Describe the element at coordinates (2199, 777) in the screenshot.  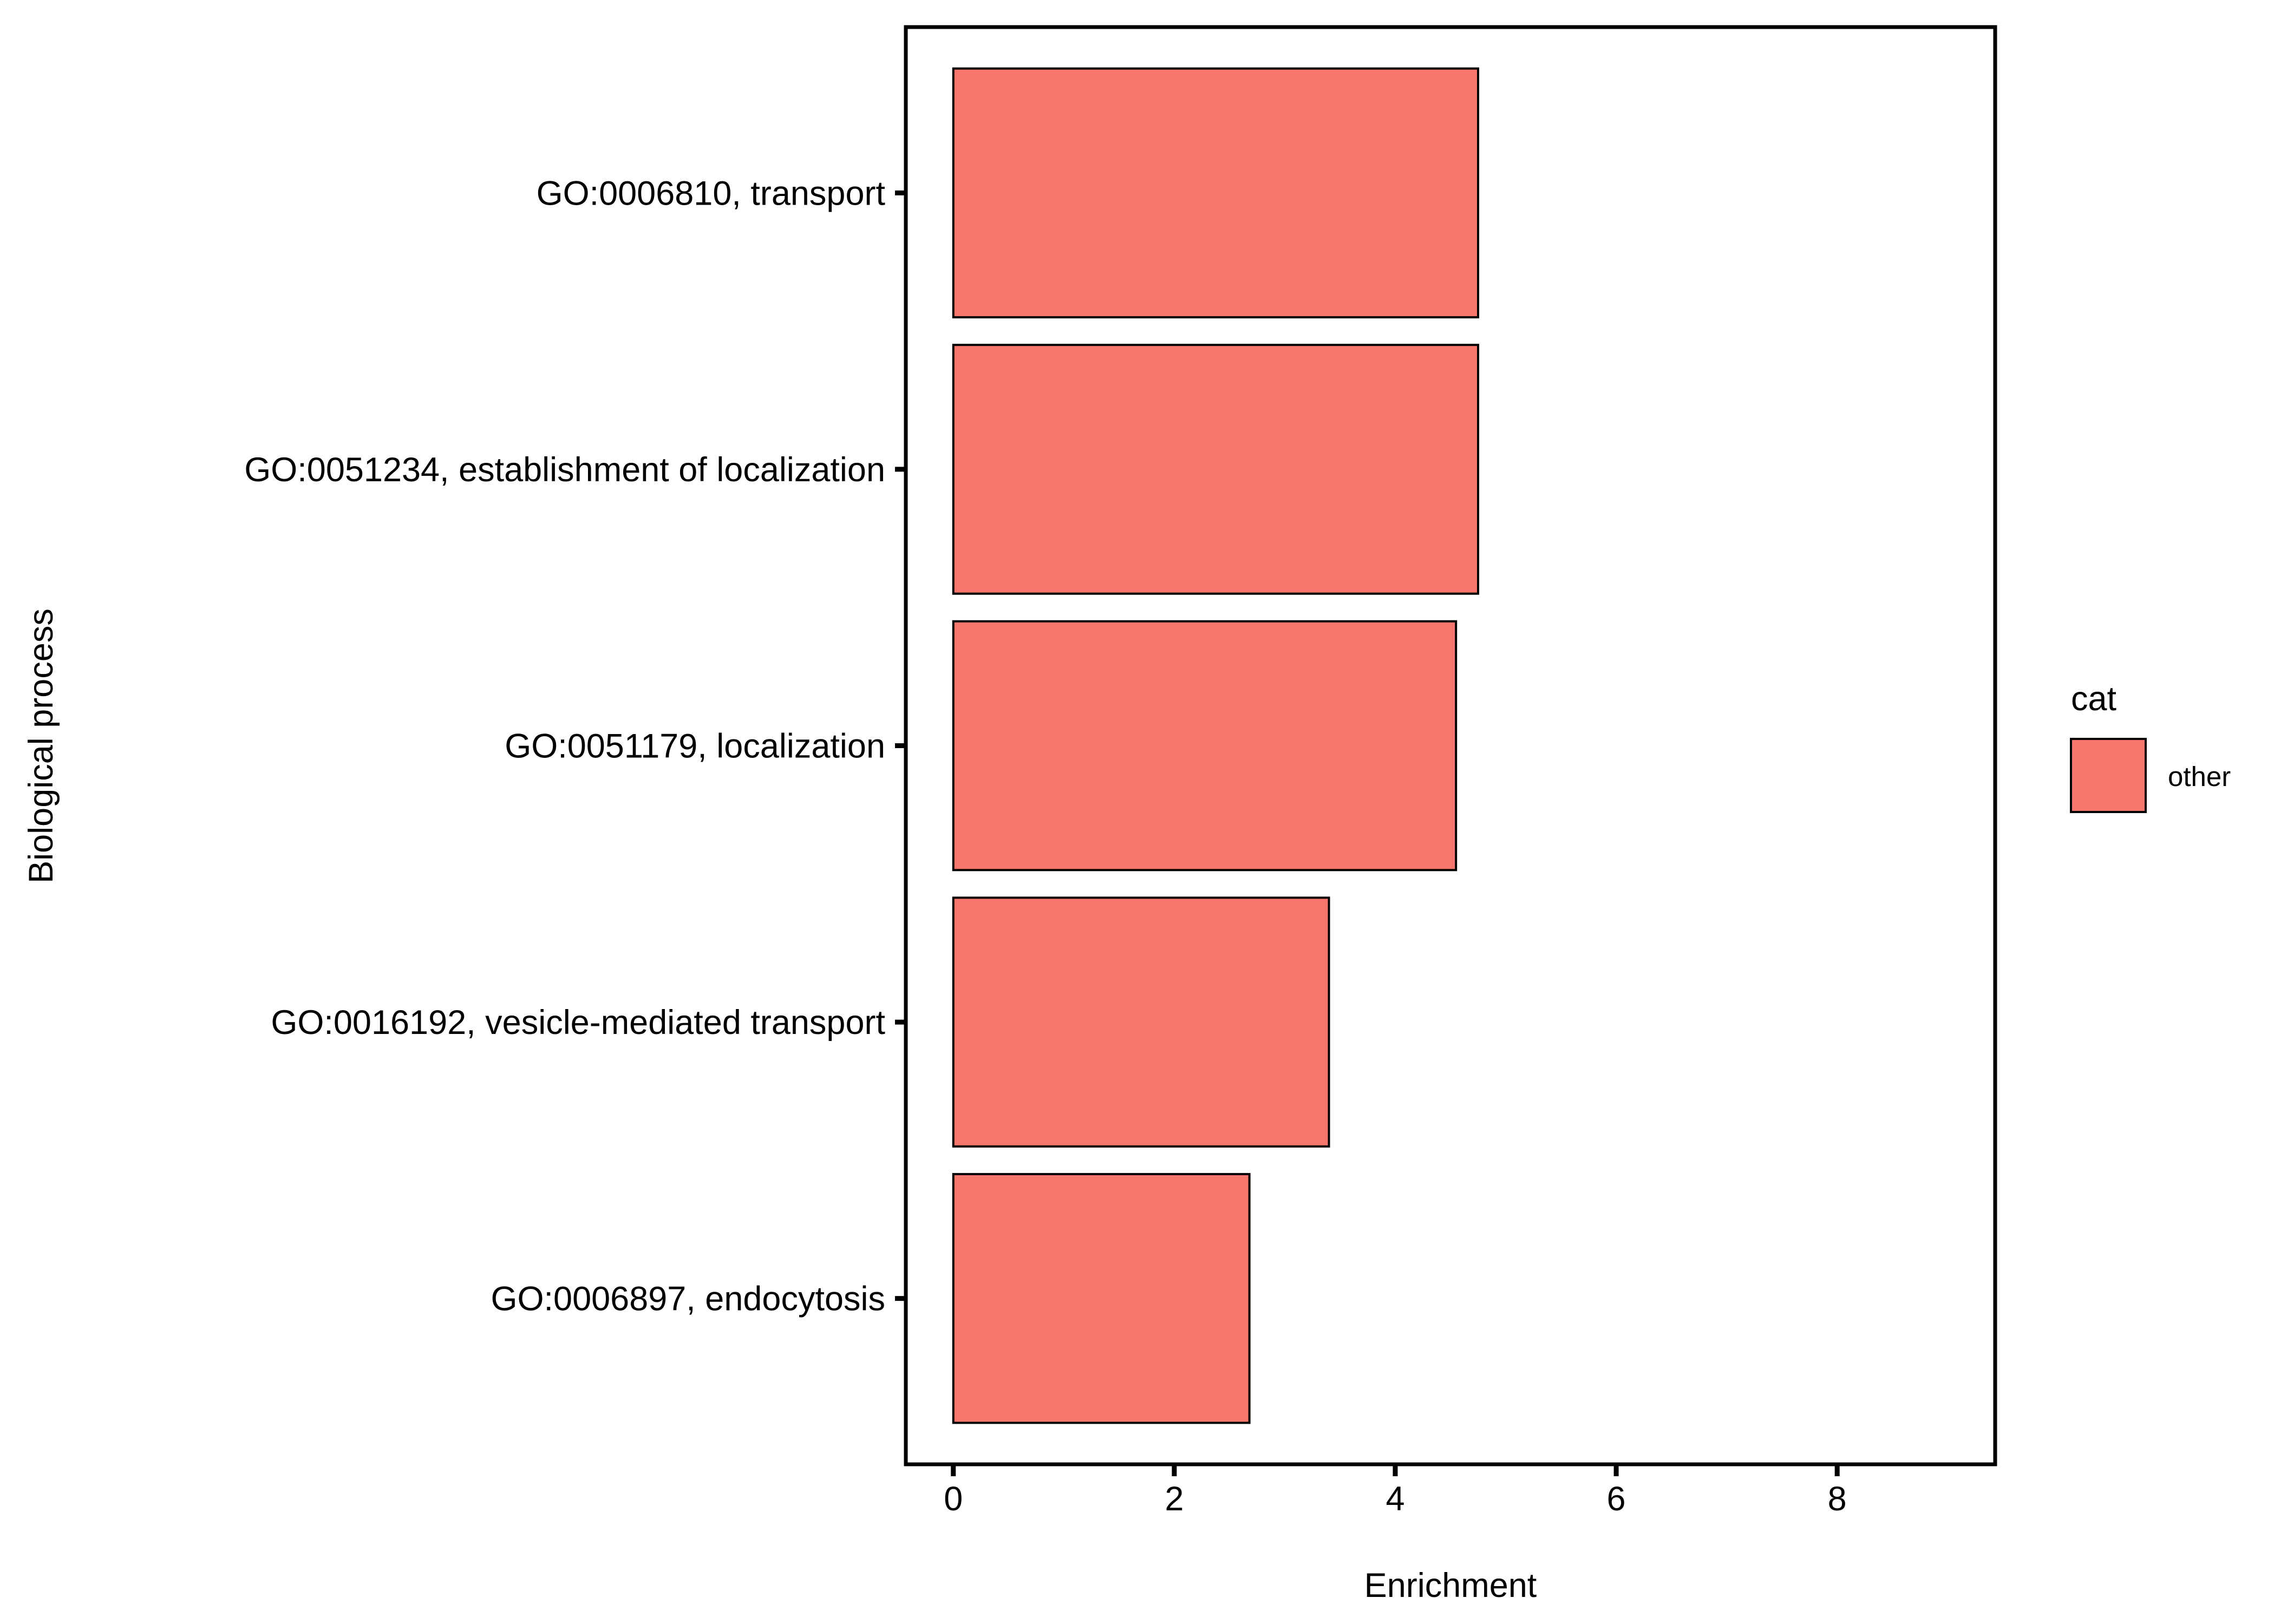
I see `legend-label-other: other` at that location.